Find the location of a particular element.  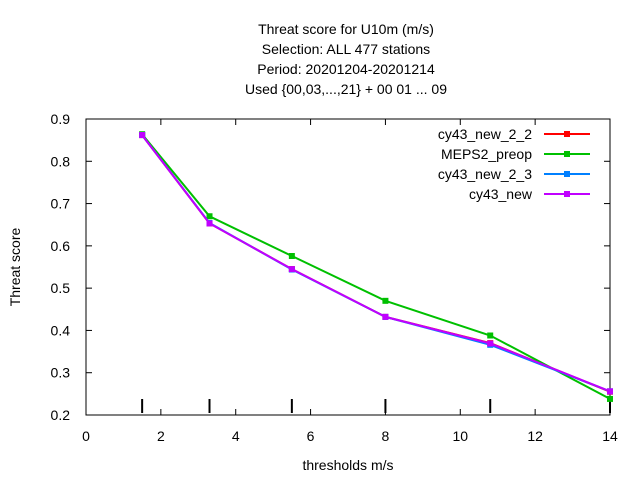

x-tick-label: 2 is located at coordinates (161, 436).